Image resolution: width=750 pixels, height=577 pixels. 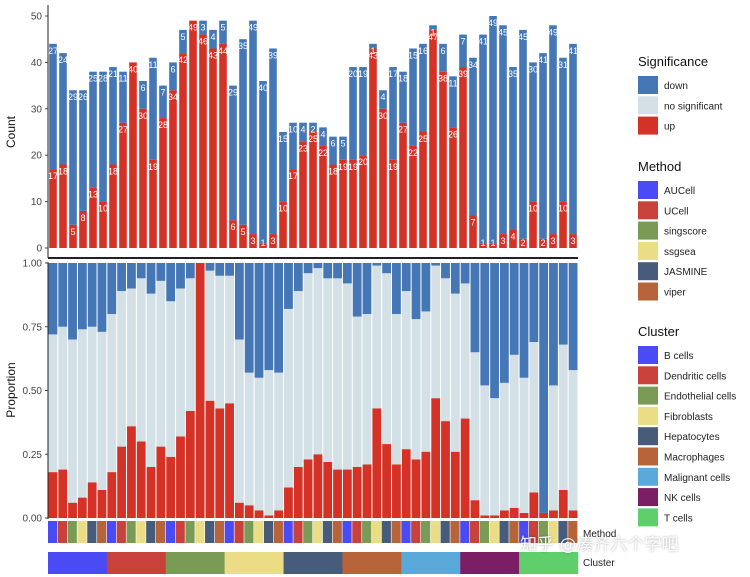 I want to click on count-label-down: 28, so click(x=103, y=79).